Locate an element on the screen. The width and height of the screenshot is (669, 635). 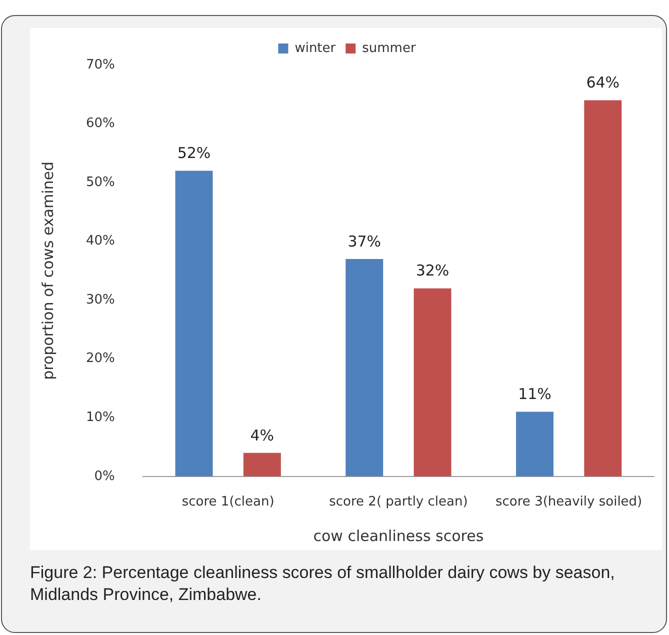
y-tick-label: 70% is located at coordinates (100, 64).